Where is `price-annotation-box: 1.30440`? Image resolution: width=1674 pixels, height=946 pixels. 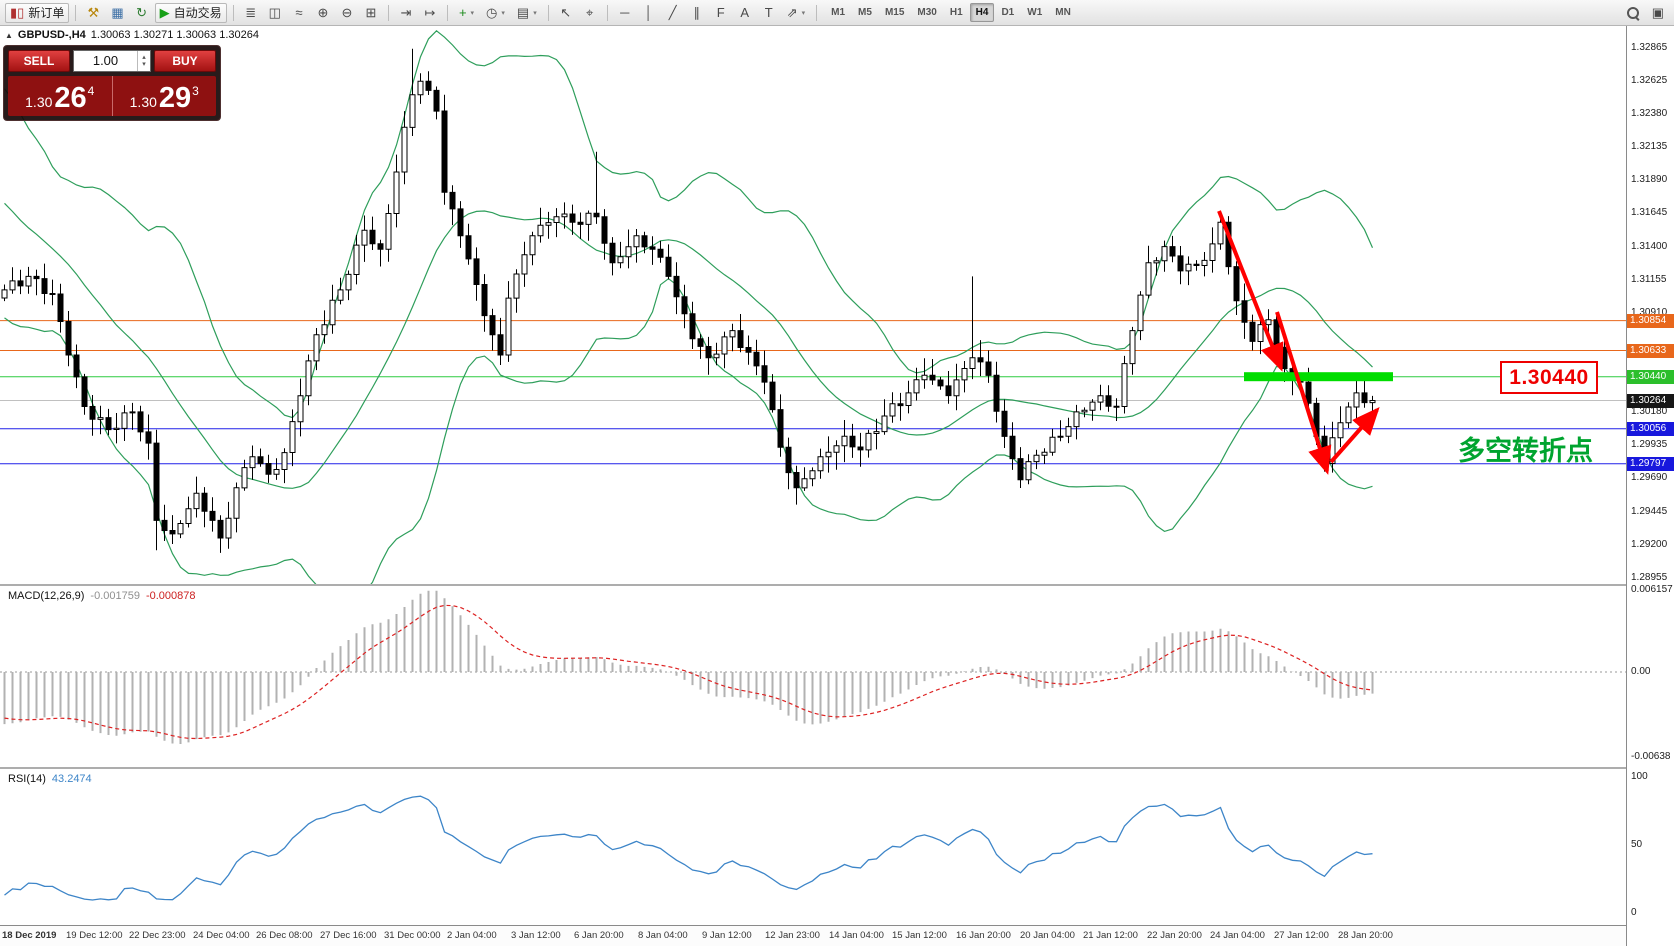
price-annotation-box: 1.30440 is located at coordinates (1549, 377).